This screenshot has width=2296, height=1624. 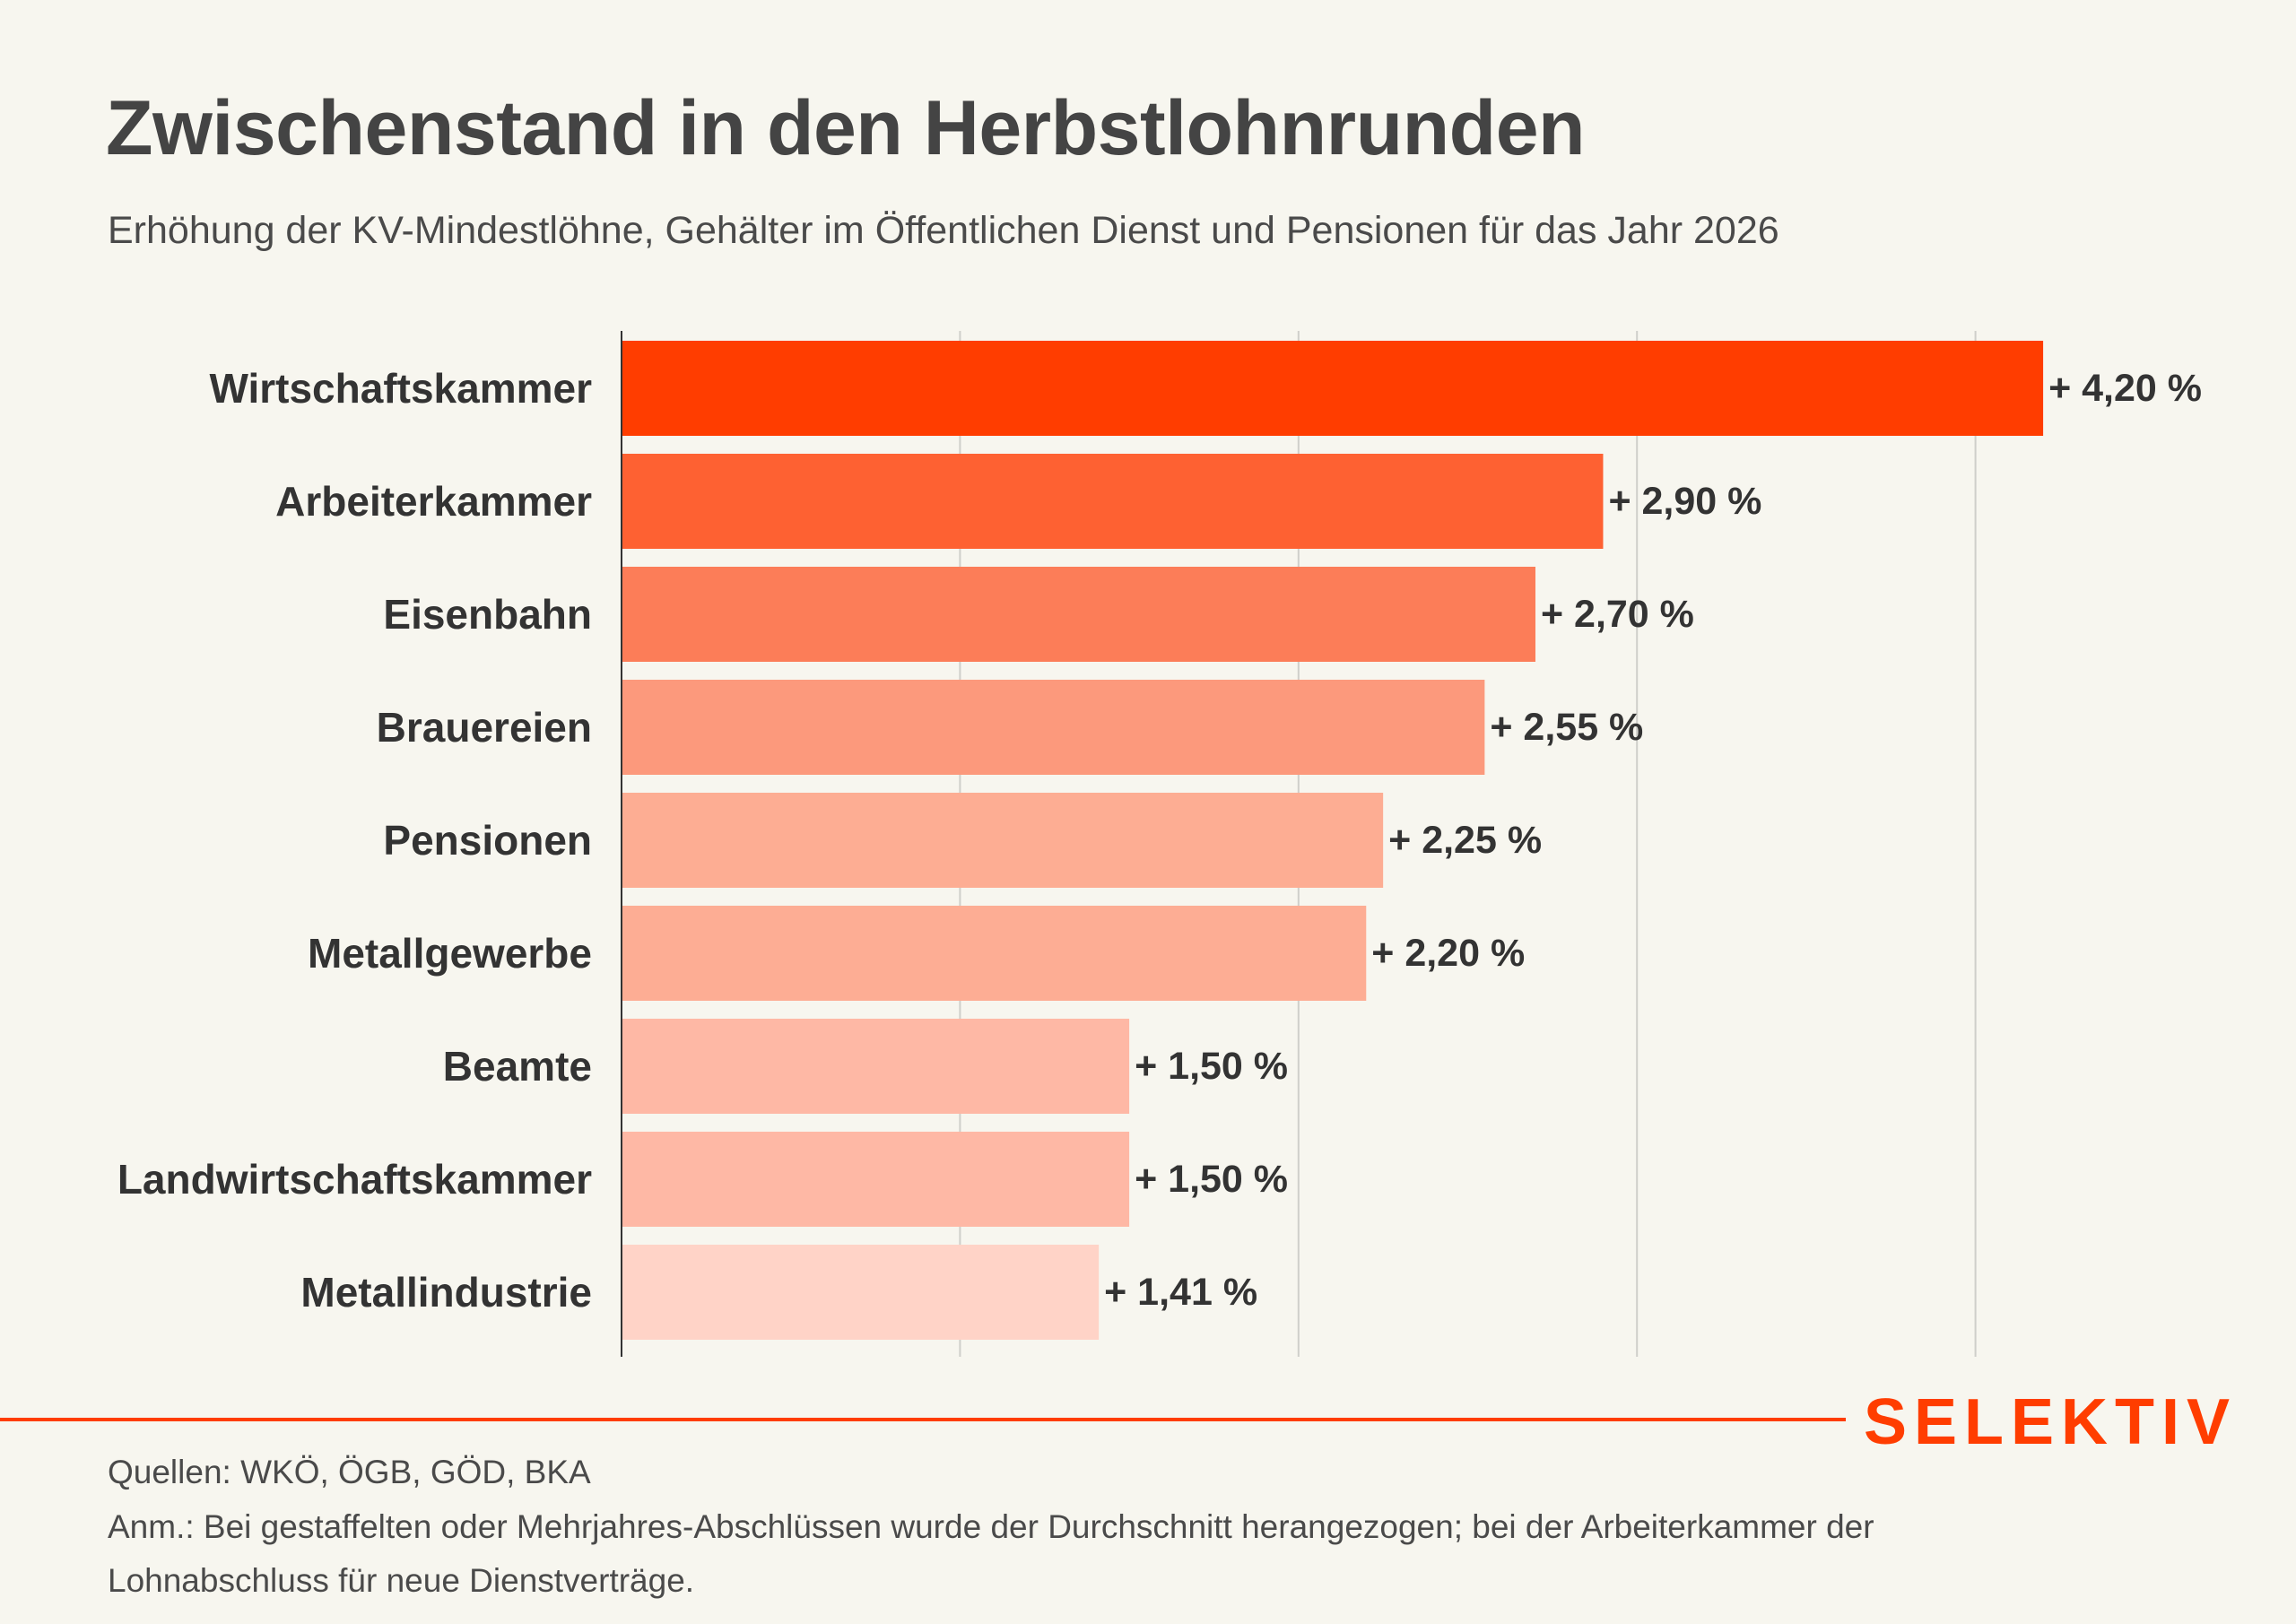 I want to click on value-label: + 2,90 %, so click(x=1684, y=501).